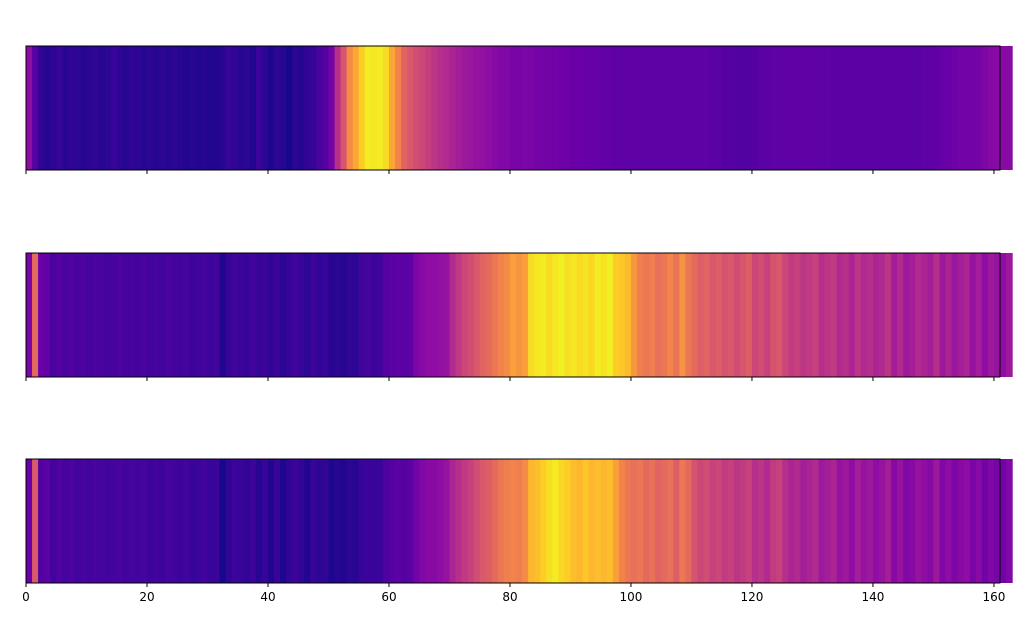  I want to click on x-tick-label: 160, so click(993, 597).